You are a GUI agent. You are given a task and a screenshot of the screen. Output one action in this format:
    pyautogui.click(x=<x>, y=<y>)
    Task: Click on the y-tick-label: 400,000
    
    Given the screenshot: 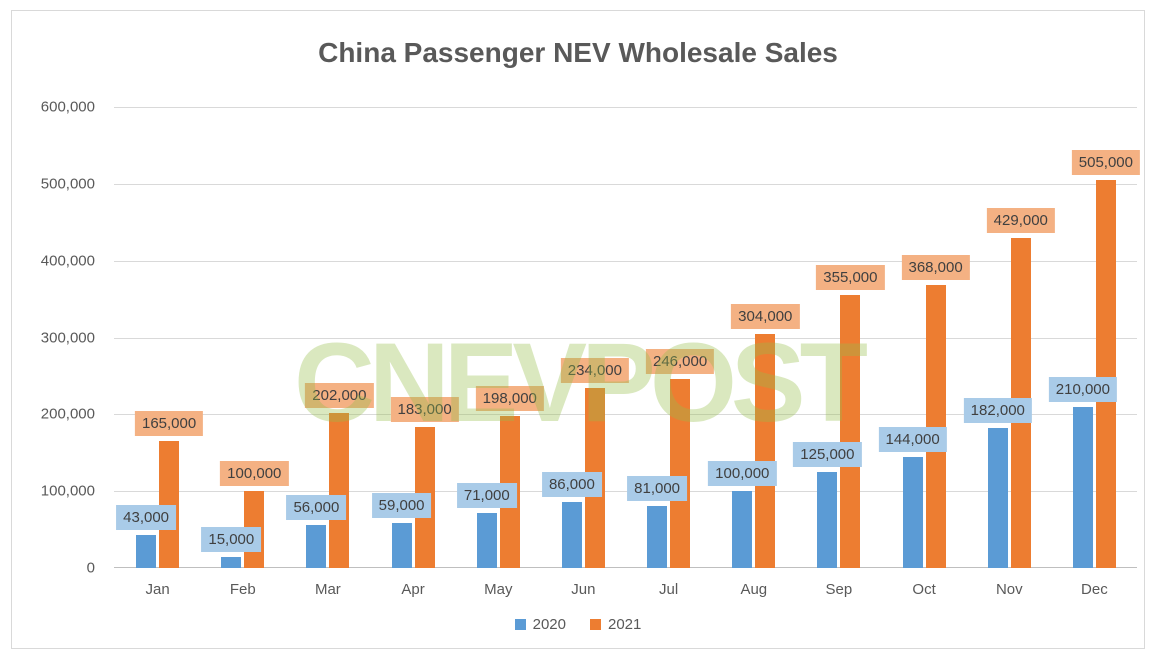 What is the action you would take?
    pyautogui.click(x=67, y=261)
    